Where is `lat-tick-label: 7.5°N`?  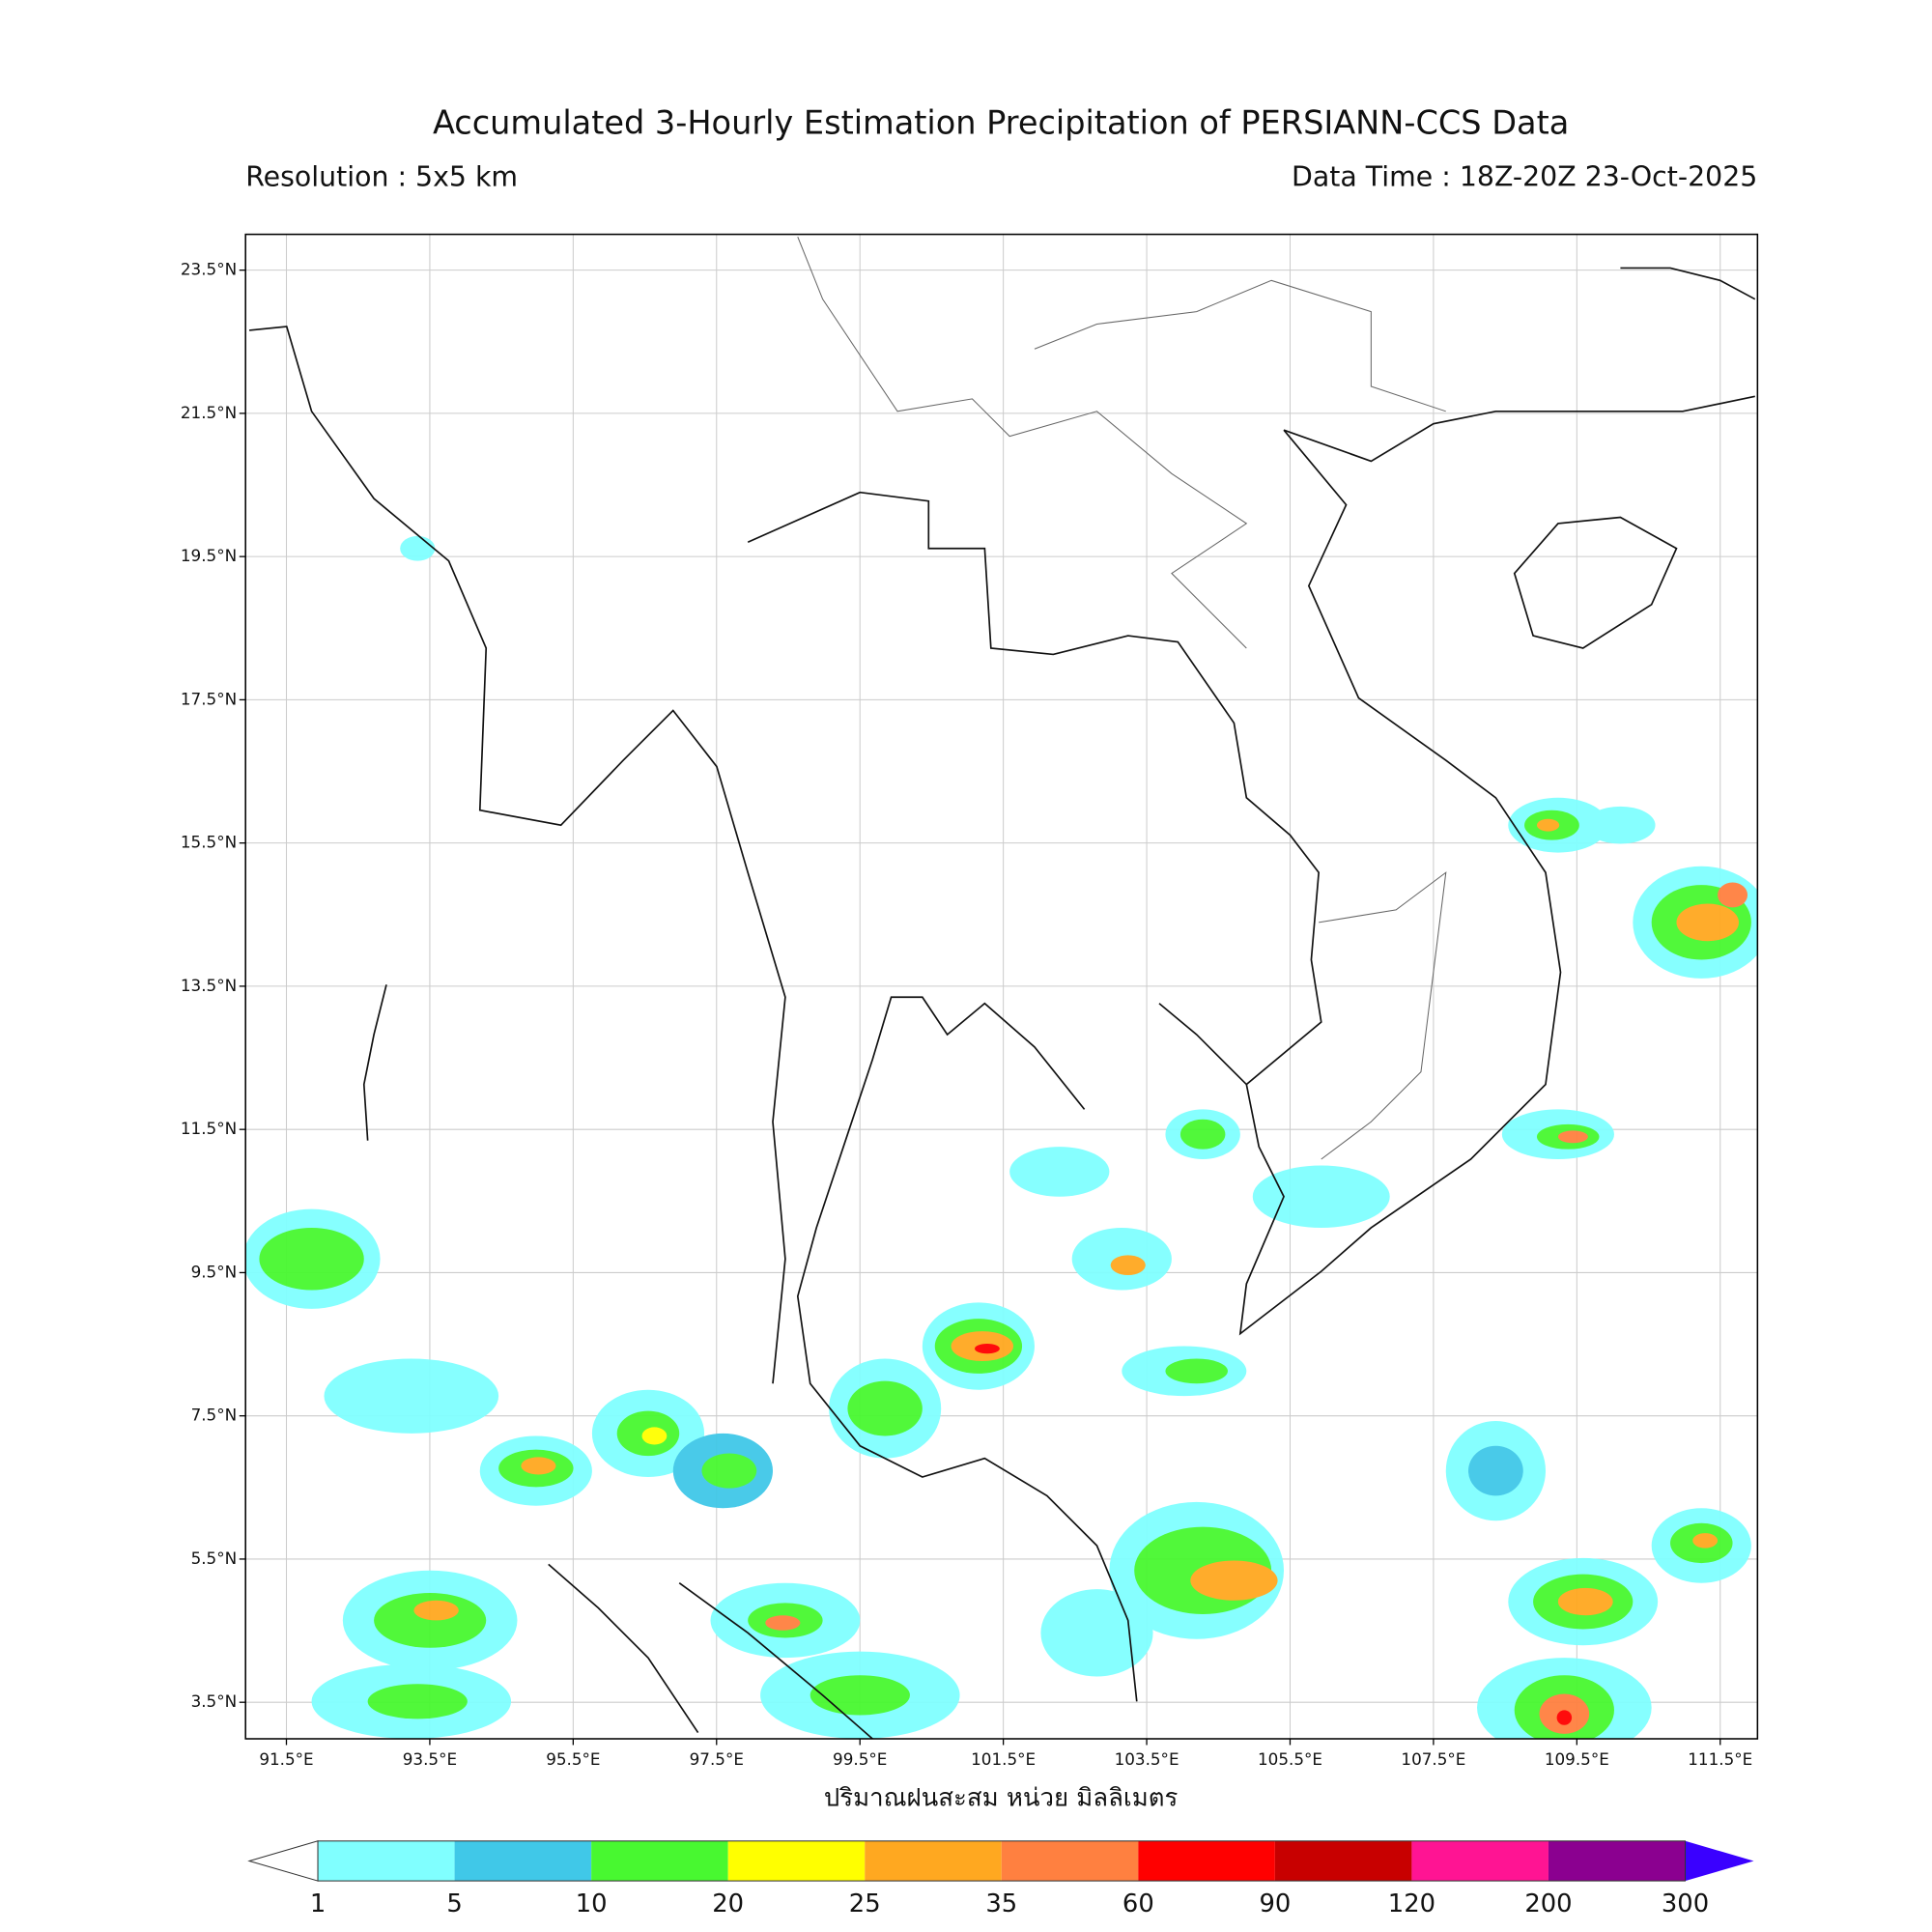
lat-tick-label: 7.5°N is located at coordinates (214, 1415).